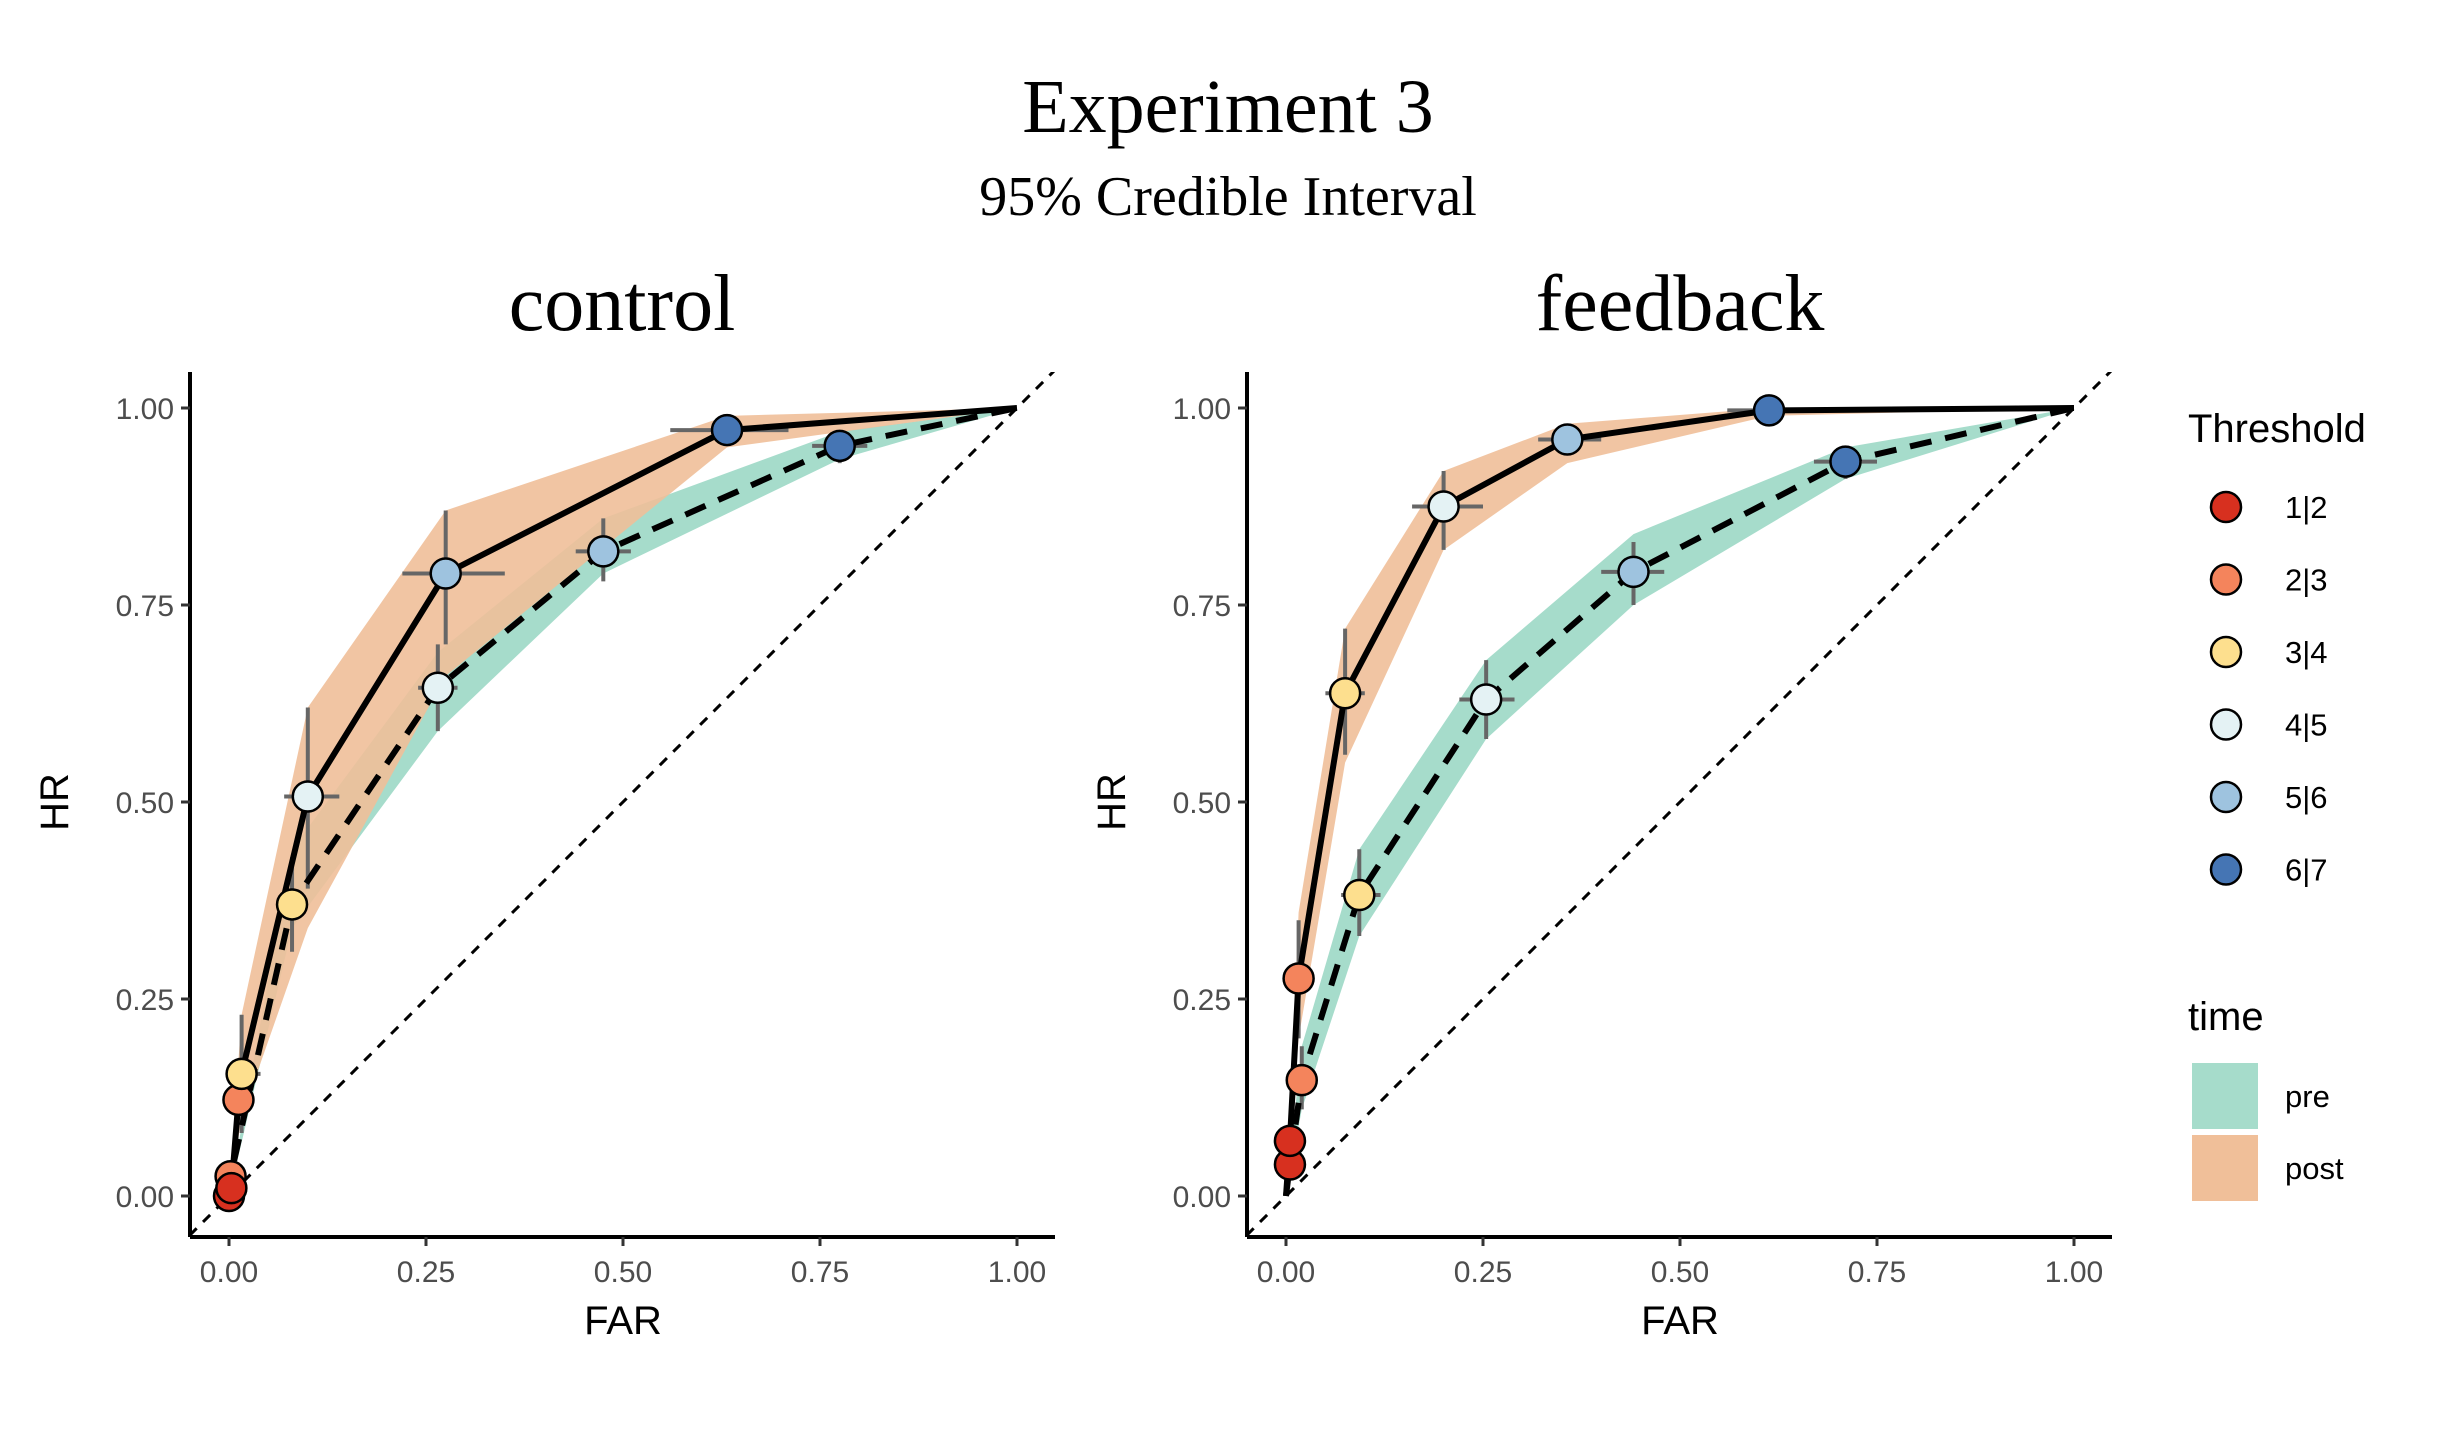  What do you see at coordinates (2226, 1017) in the screenshot?
I see `legend-time-title: time` at bounding box center [2226, 1017].